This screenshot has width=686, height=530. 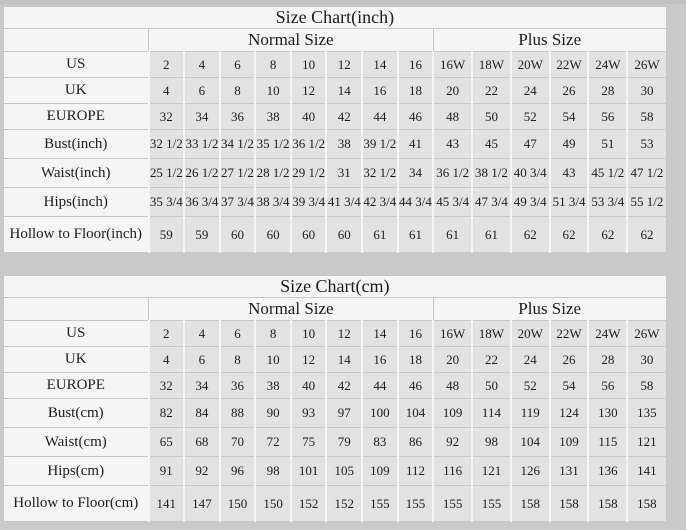 I want to click on size-cell: 53 3/4, so click(x=607, y=202).